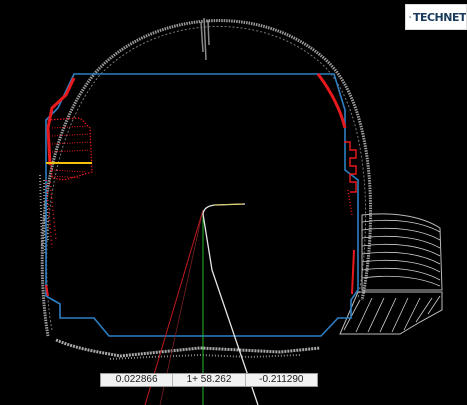 This screenshot has width=467, height=405. What do you see at coordinates (181, 307) in the screenshot?
I see `axis-red-line-faint` at bounding box center [181, 307].